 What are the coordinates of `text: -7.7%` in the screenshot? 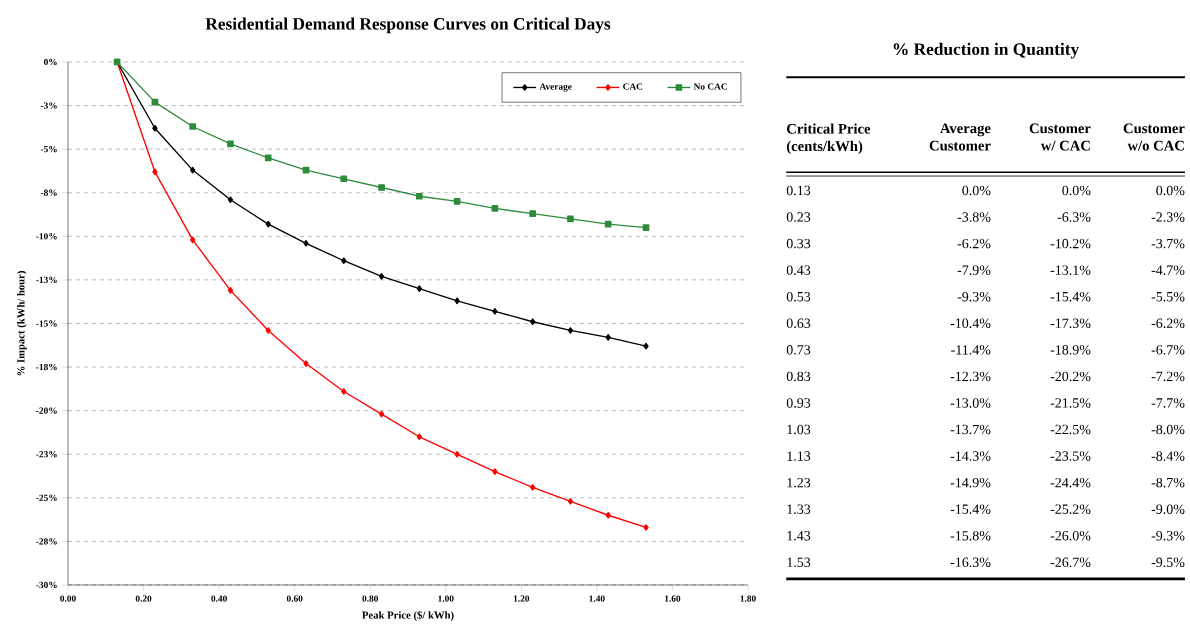 It's located at (1168, 403).